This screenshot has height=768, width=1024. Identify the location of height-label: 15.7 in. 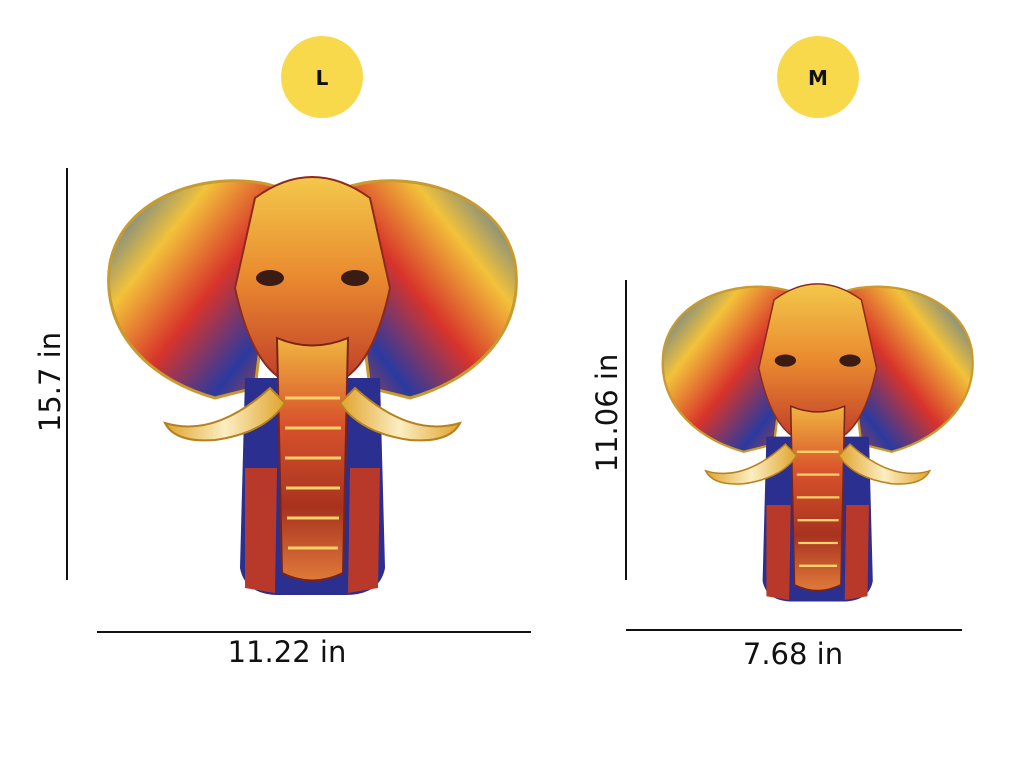
(50, 382).